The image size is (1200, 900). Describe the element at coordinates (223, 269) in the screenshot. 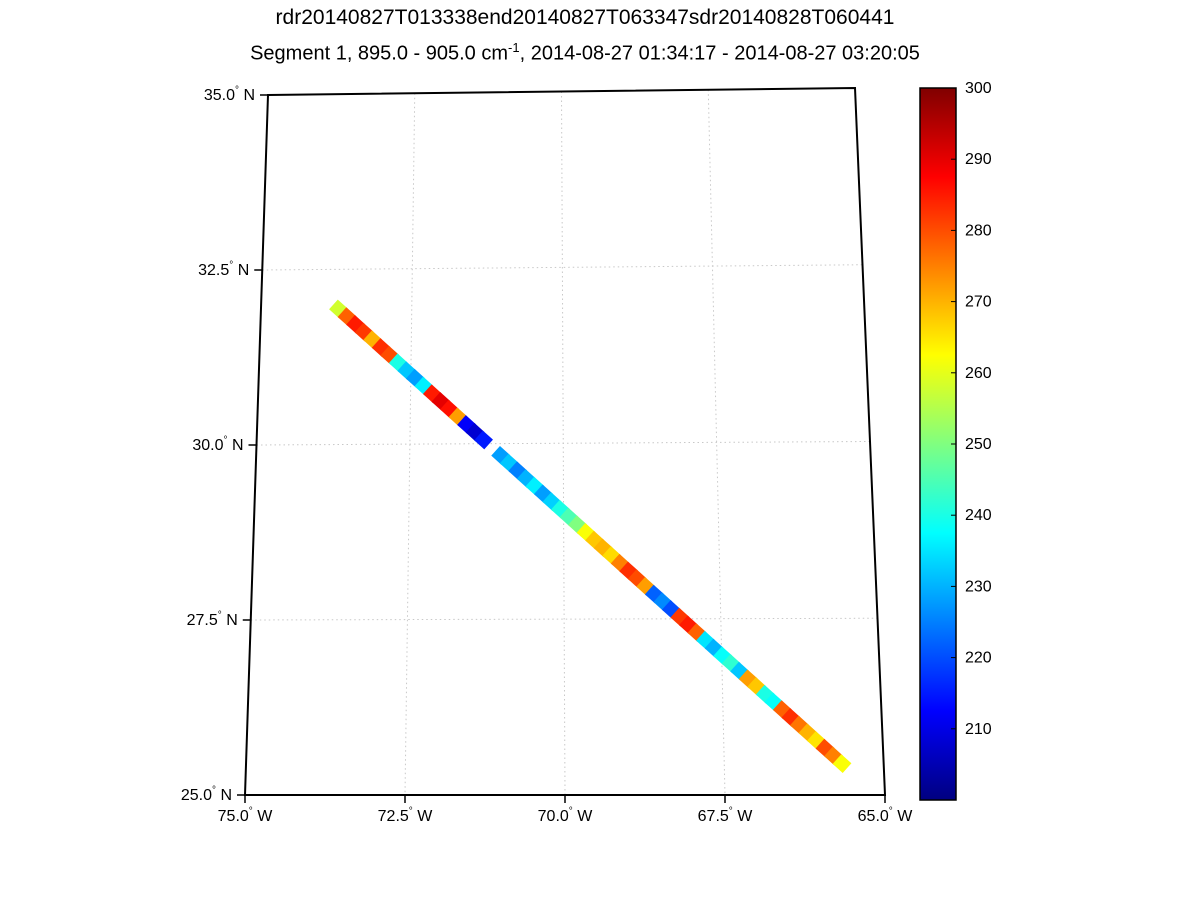

I see `axis-tick-label: 32.5° N` at that location.